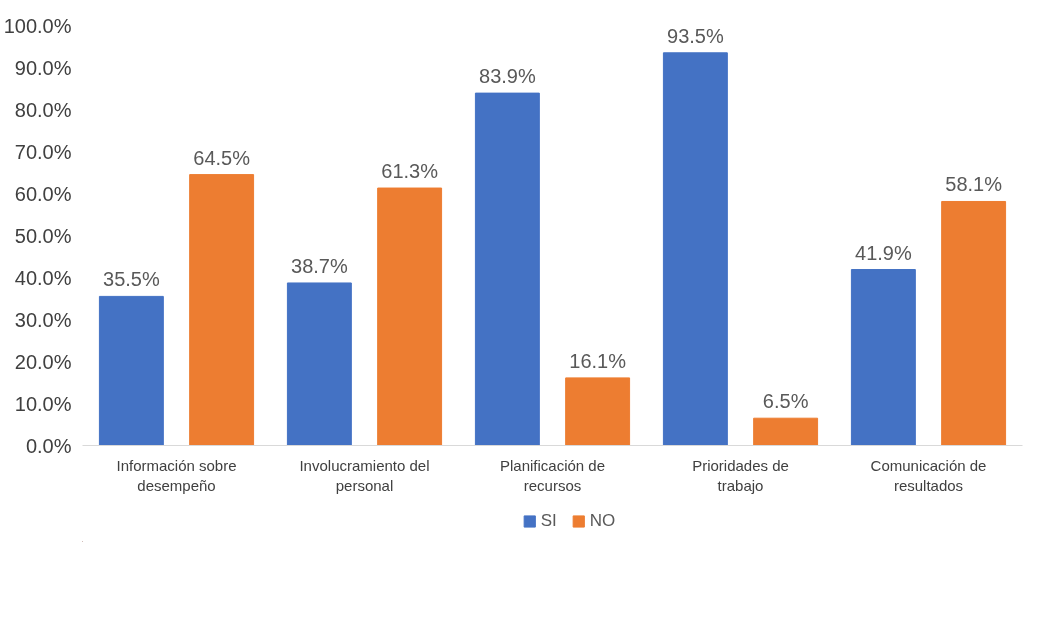  What do you see at coordinates (507, 76) in the screenshot?
I see `data-label: 83.9%` at bounding box center [507, 76].